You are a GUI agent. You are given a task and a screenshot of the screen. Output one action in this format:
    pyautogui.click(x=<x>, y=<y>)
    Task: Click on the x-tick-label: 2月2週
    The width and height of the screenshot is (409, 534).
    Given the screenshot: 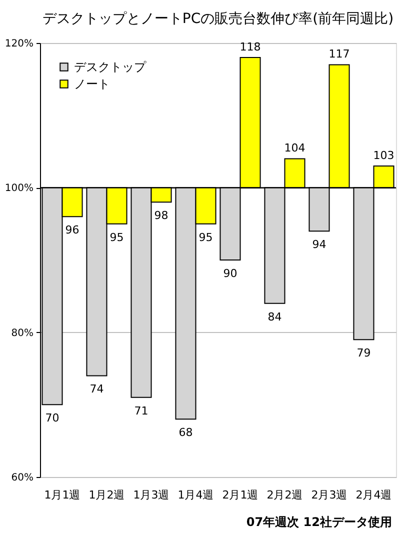 What is the action you would take?
    pyautogui.click(x=284, y=495)
    